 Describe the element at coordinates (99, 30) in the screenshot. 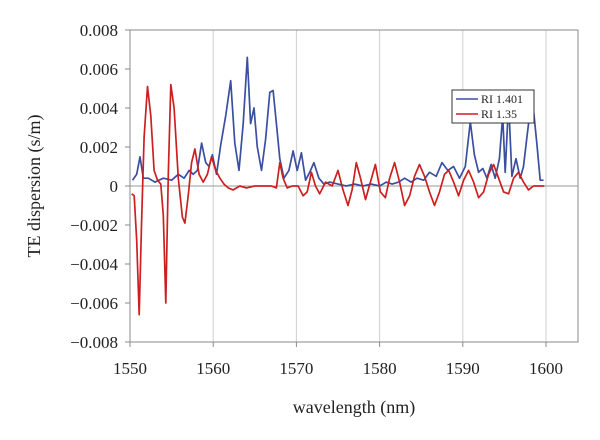

I see `y-tick-label: 0.008` at that location.